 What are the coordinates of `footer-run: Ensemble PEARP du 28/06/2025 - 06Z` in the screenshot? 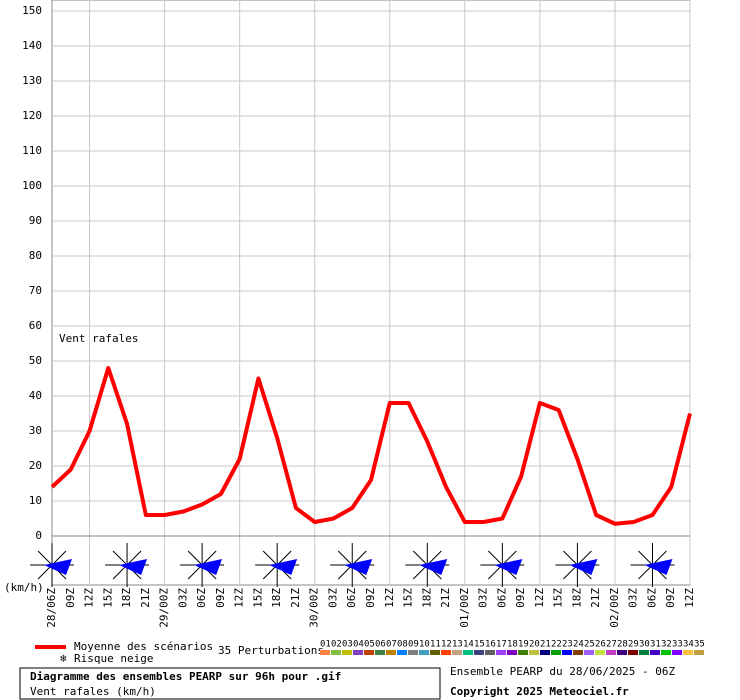 It's located at (563, 671).